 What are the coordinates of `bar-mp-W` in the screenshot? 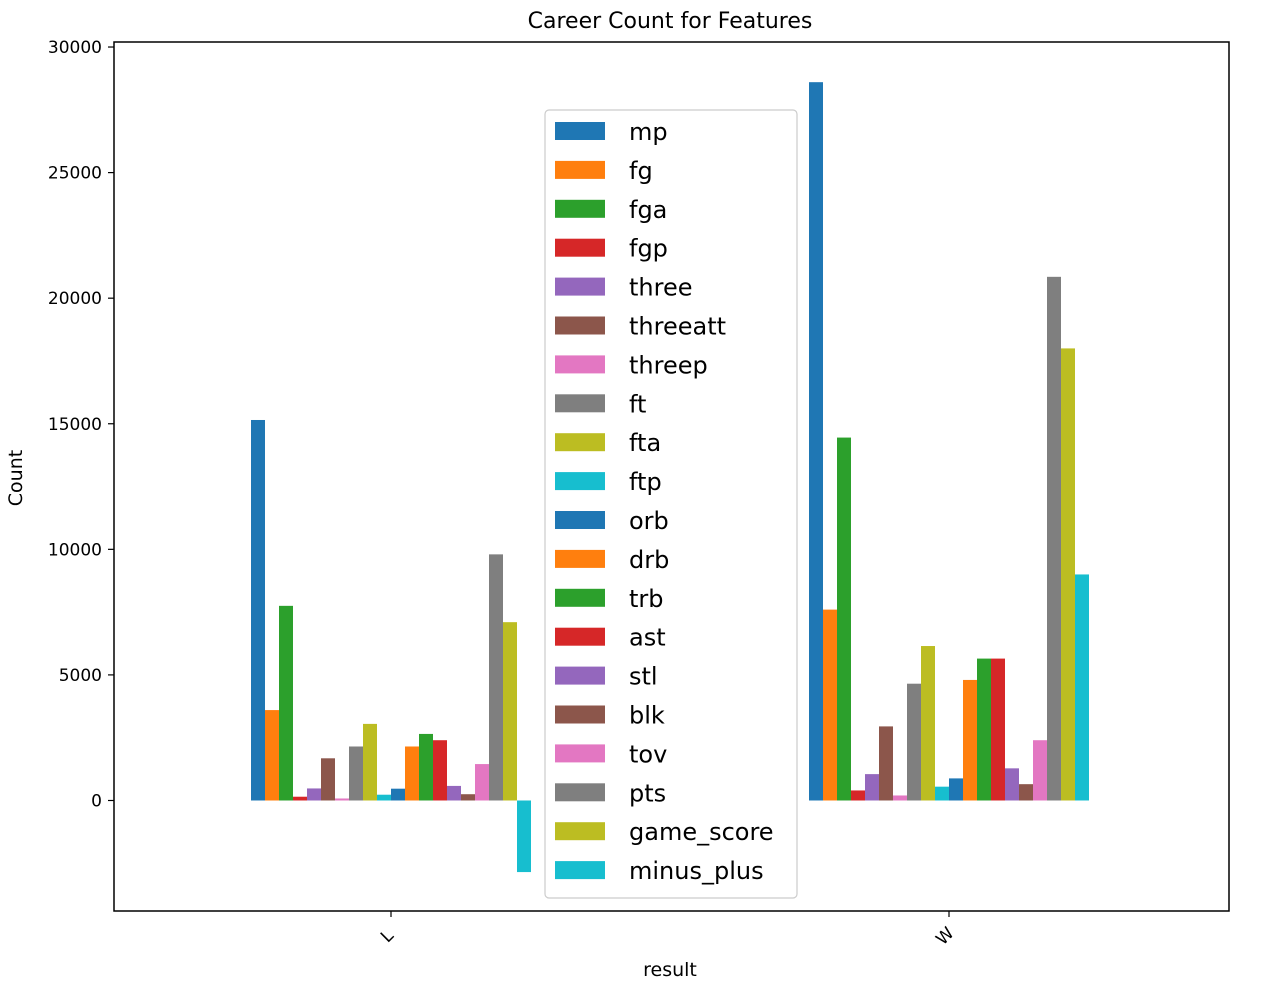 It's located at (816, 441).